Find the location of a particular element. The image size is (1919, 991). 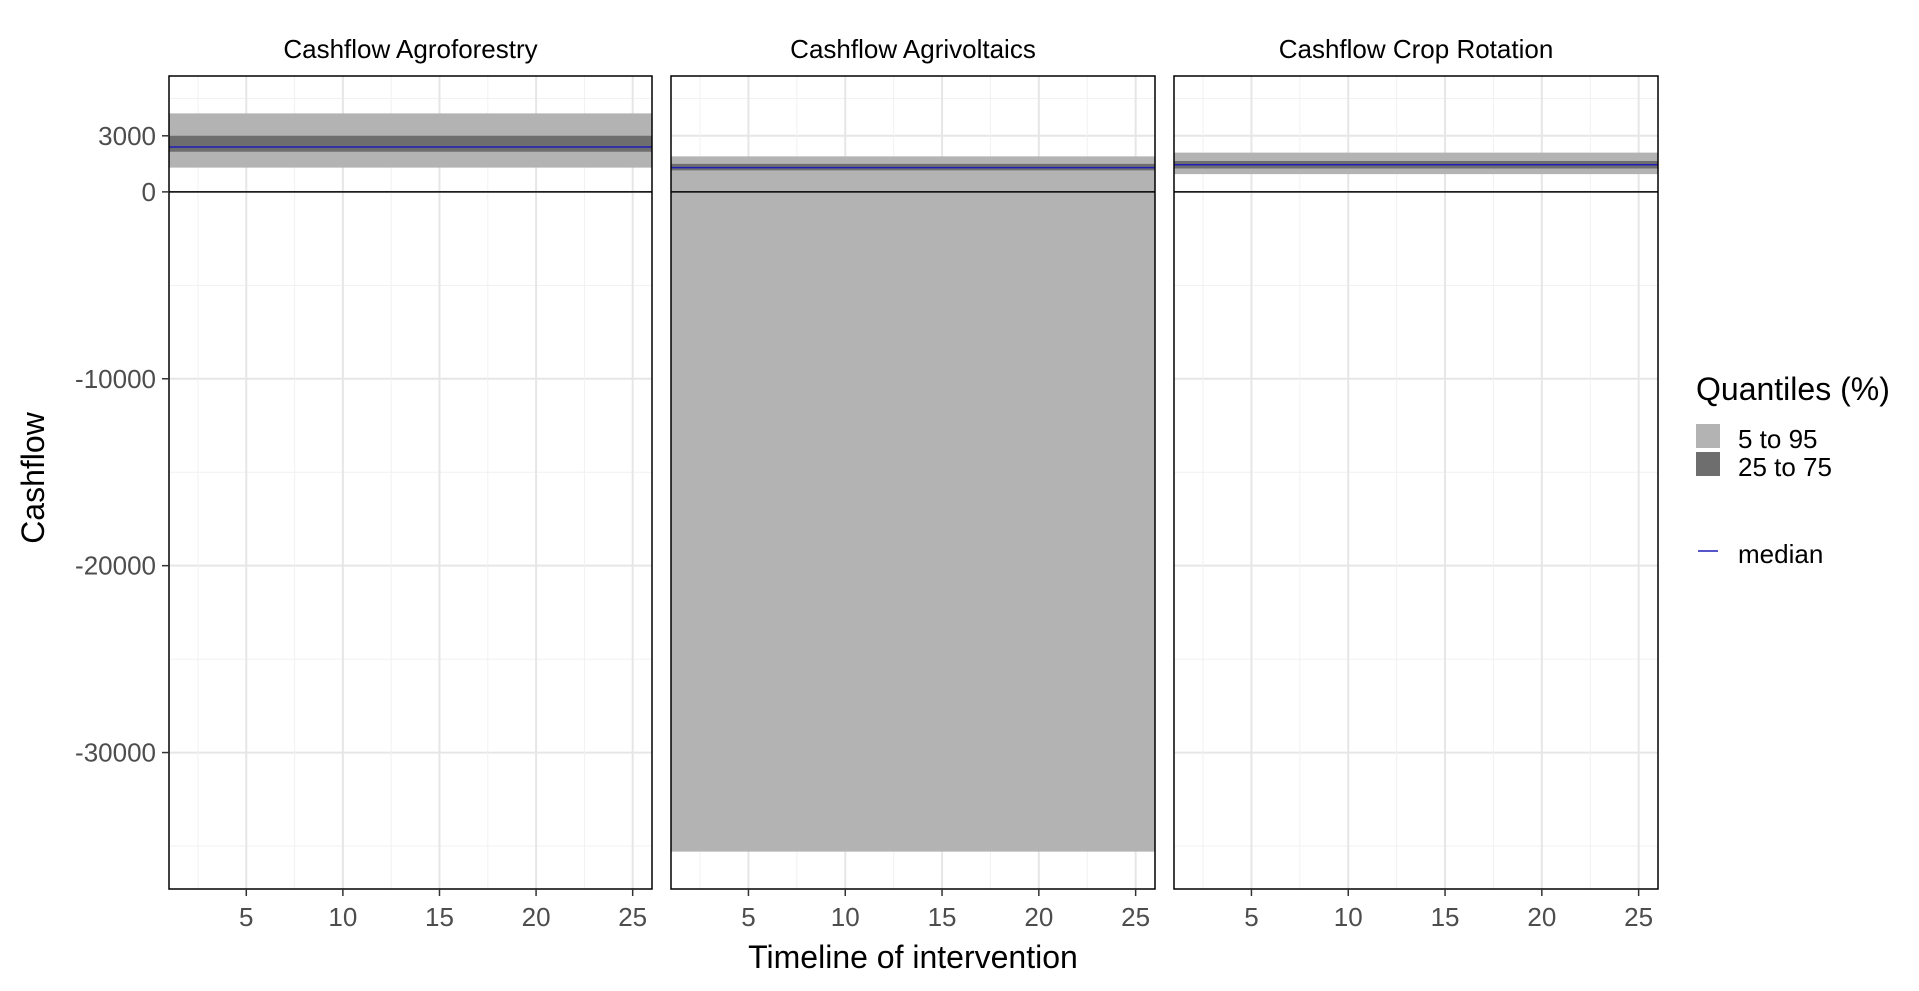

y-tick-label: -10000 is located at coordinates (115, 379).